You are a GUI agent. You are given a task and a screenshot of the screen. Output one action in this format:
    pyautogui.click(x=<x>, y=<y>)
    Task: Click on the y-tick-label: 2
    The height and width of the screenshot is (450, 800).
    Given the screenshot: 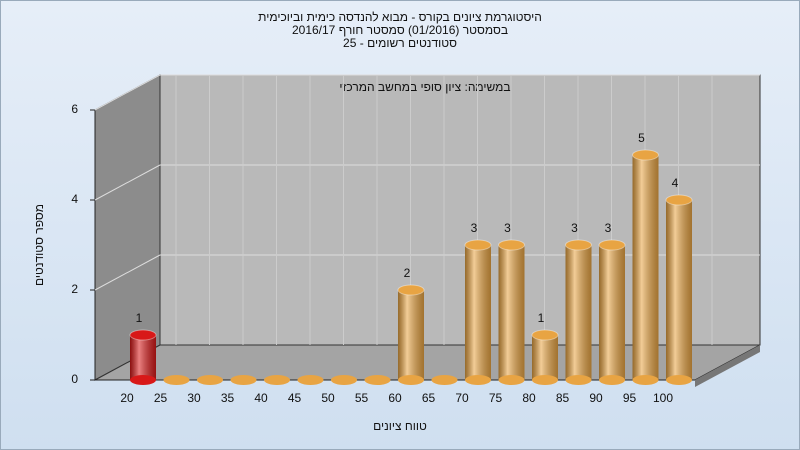 What is the action you would take?
    pyautogui.click(x=74, y=289)
    